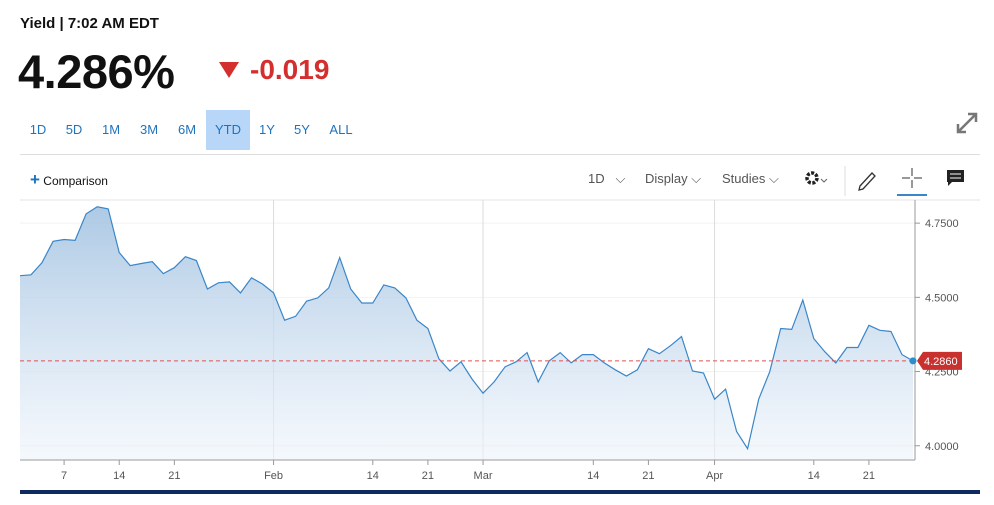 The width and height of the screenshot is (994, 505). What do you see at coordinates (149, 129) in the screenshot?
I see `range-button: 3M` at bounding box center [149, 129].